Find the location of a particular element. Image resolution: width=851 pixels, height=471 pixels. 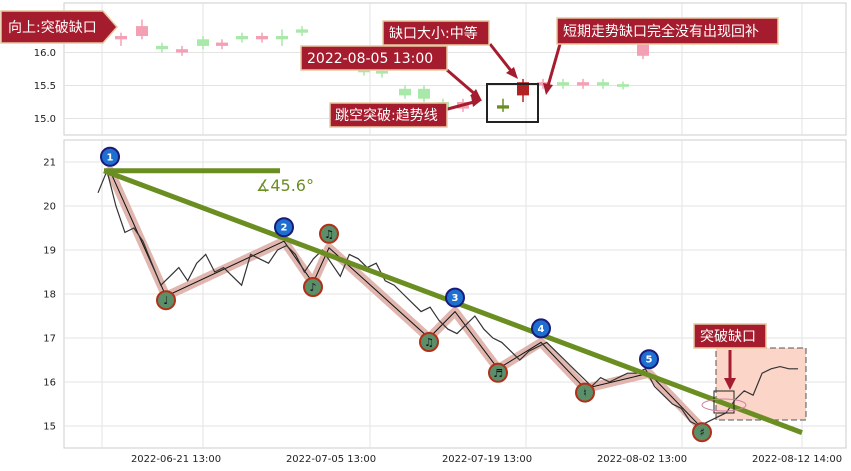

callout-gap-label-shape is located at coordinates (730, 336).